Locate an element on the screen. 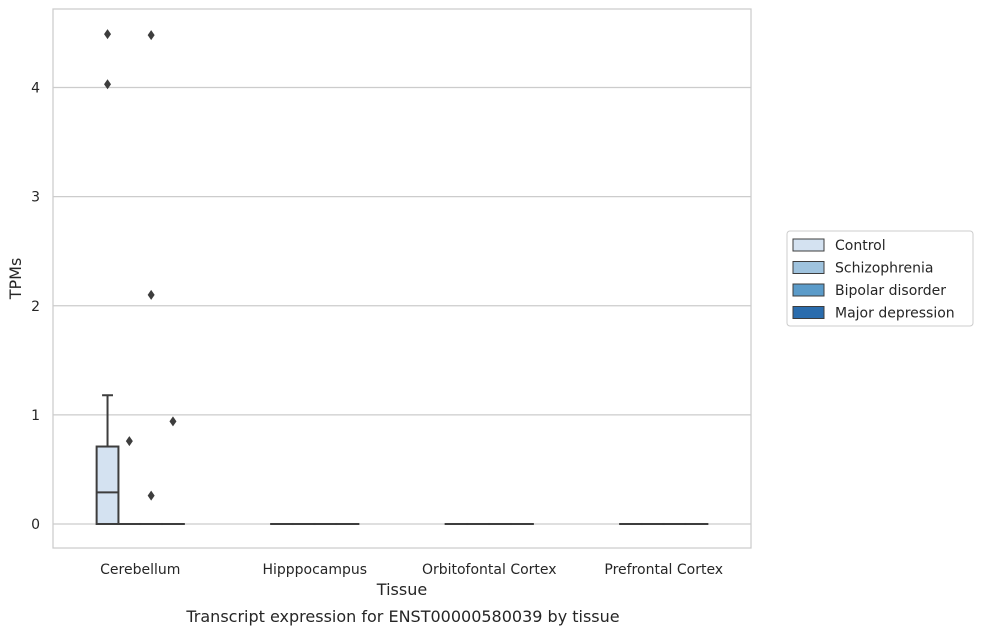  y-axis-ticks: 0 1 2 3 4 is located at coordinates (35, 307).